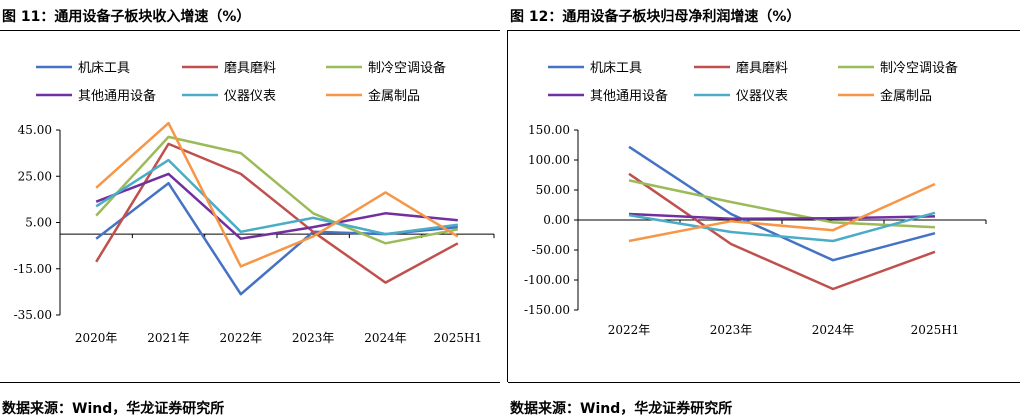  What do you see at coordinates (764, 382) in the screenshot?
I see `right-bottom-rule` at bounding box center [764, 382].